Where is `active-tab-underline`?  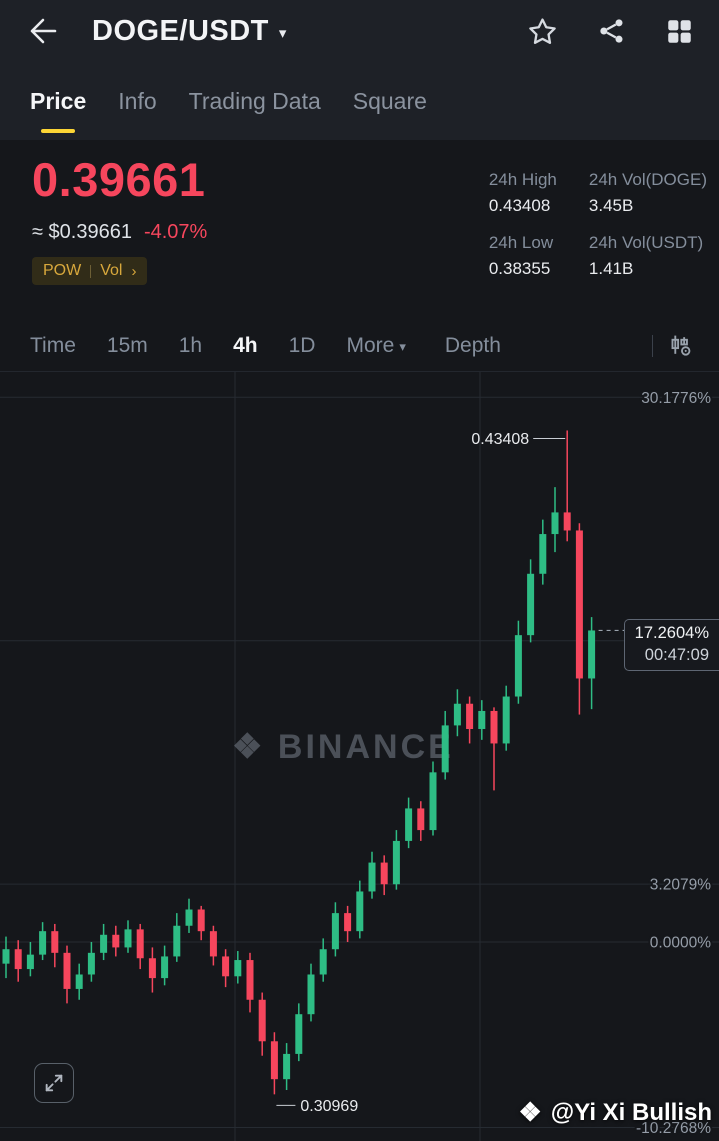
active-tab-underline is located at coordinates (58, 131).